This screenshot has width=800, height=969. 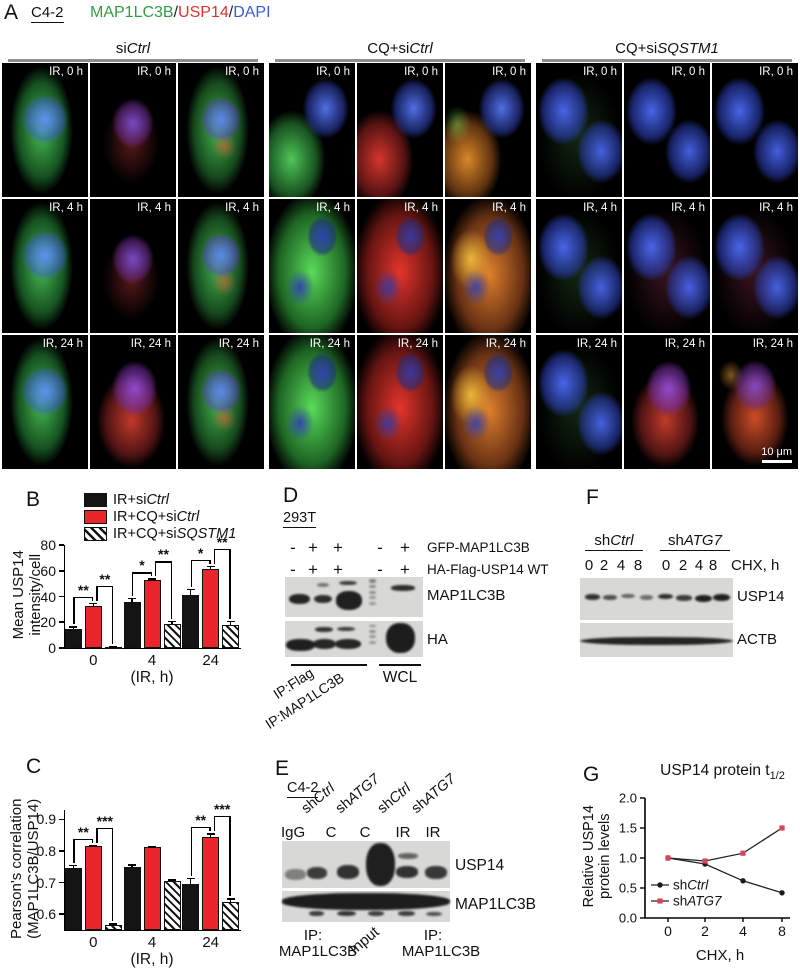 What do you see at coordinates (628, 858) in the screenshot?
I see `y-tick-label: 1.0` at bounding box center [628, 858].